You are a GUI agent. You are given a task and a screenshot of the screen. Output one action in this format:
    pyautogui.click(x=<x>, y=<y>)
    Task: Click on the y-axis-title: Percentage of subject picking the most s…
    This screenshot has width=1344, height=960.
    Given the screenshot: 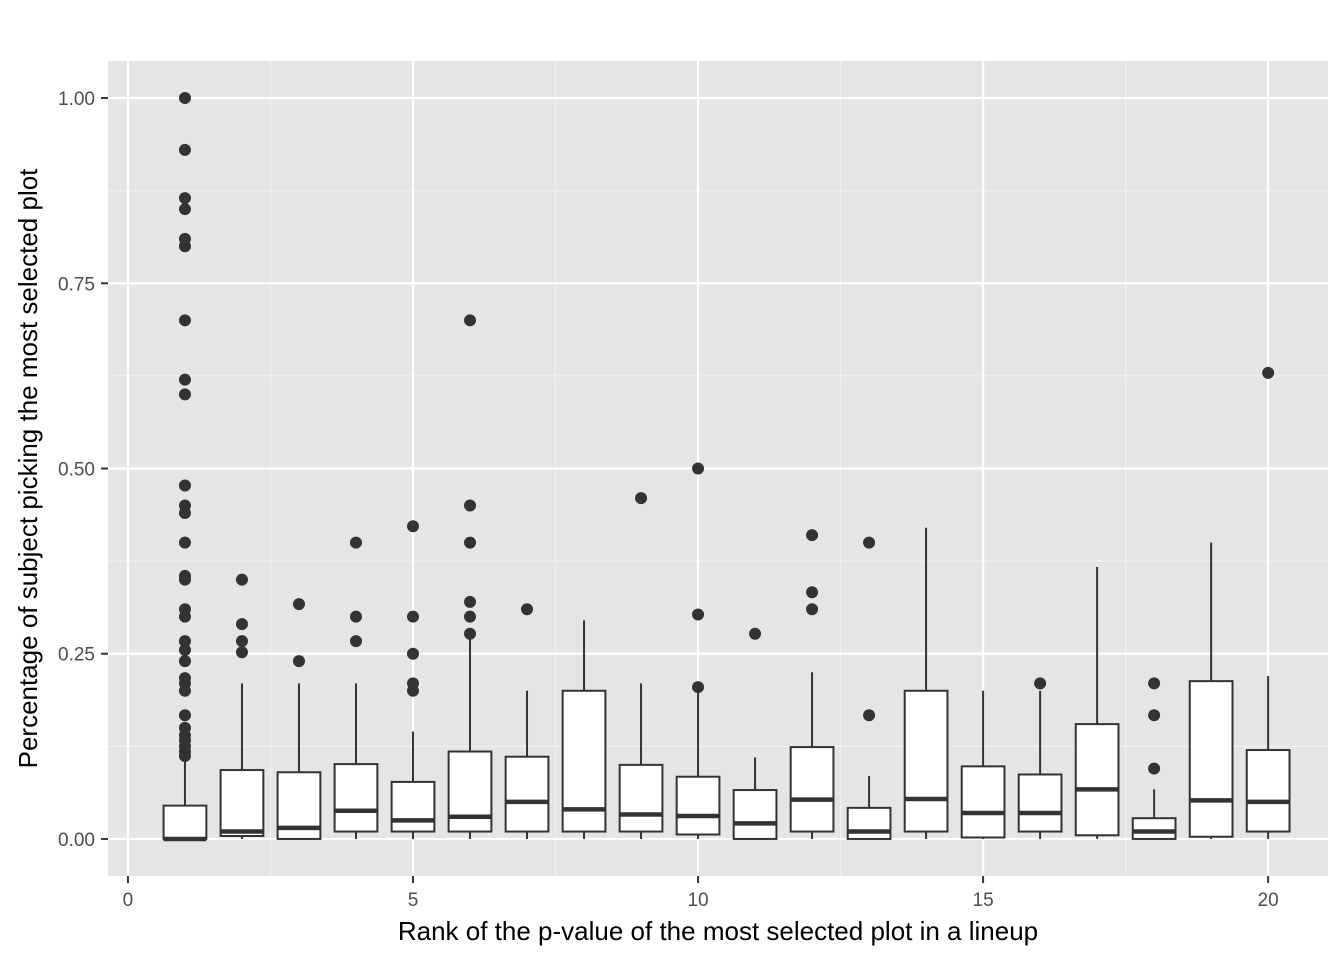 What is the action you would take?
    pyautogui.click(x=28, y=468)
    